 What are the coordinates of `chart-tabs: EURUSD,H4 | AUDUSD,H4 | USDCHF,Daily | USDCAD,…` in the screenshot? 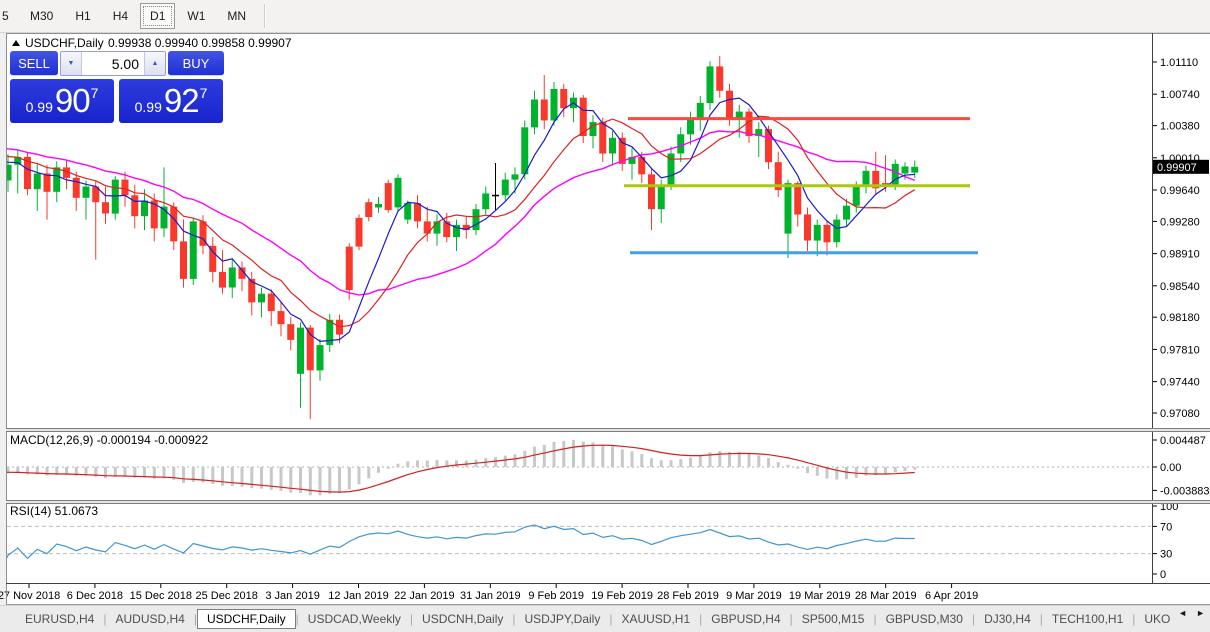 It's located at (605, 618).